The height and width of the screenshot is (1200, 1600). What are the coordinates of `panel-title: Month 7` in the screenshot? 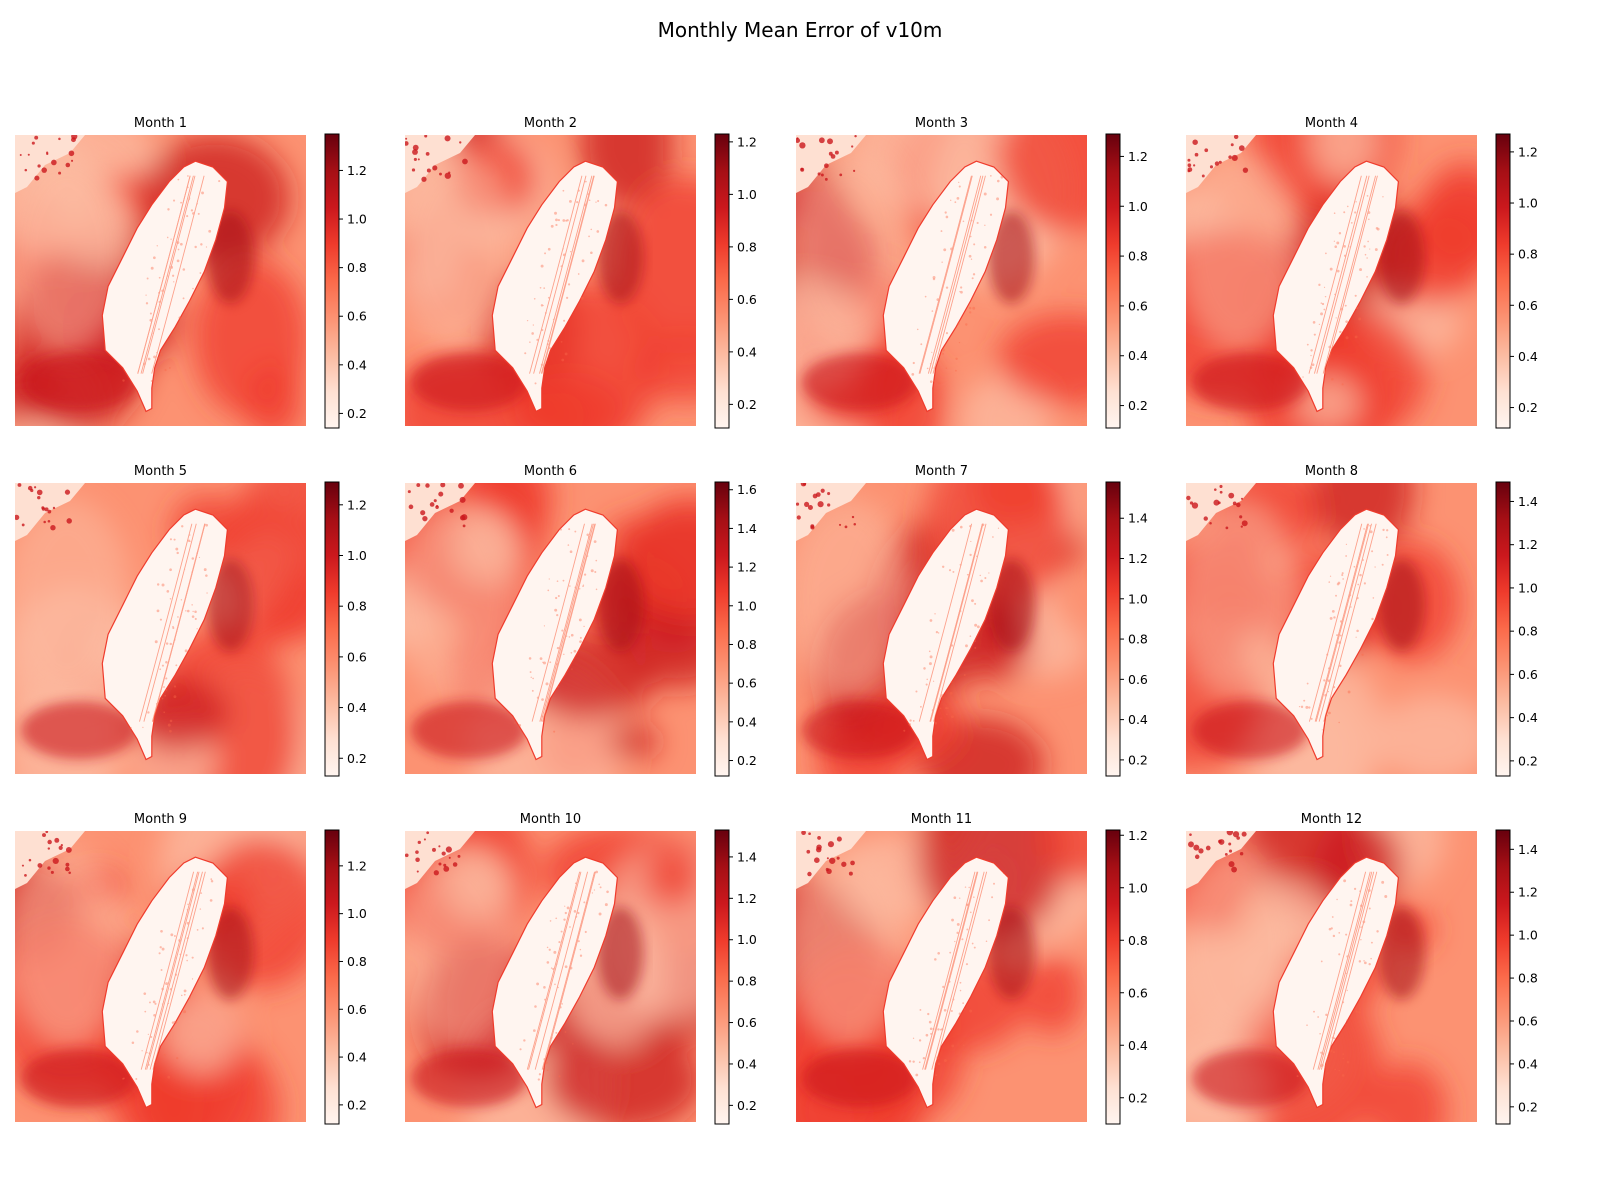 It's located at (941, 471).